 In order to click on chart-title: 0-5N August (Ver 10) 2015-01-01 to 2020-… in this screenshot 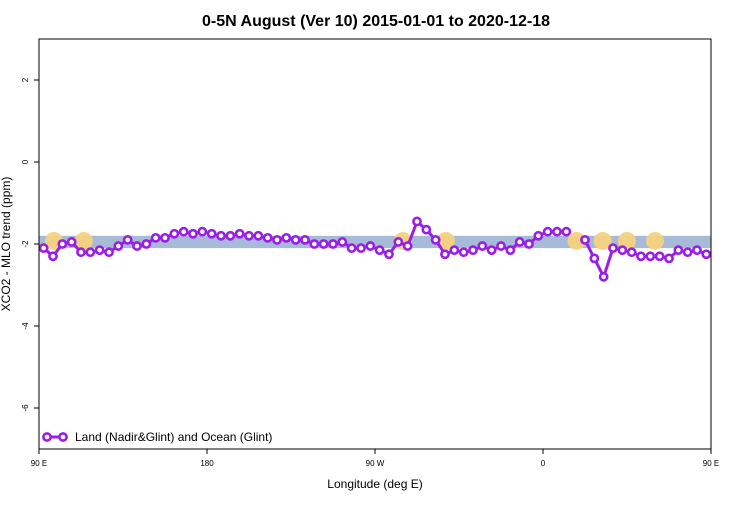, I will do `click(376, 21)`.